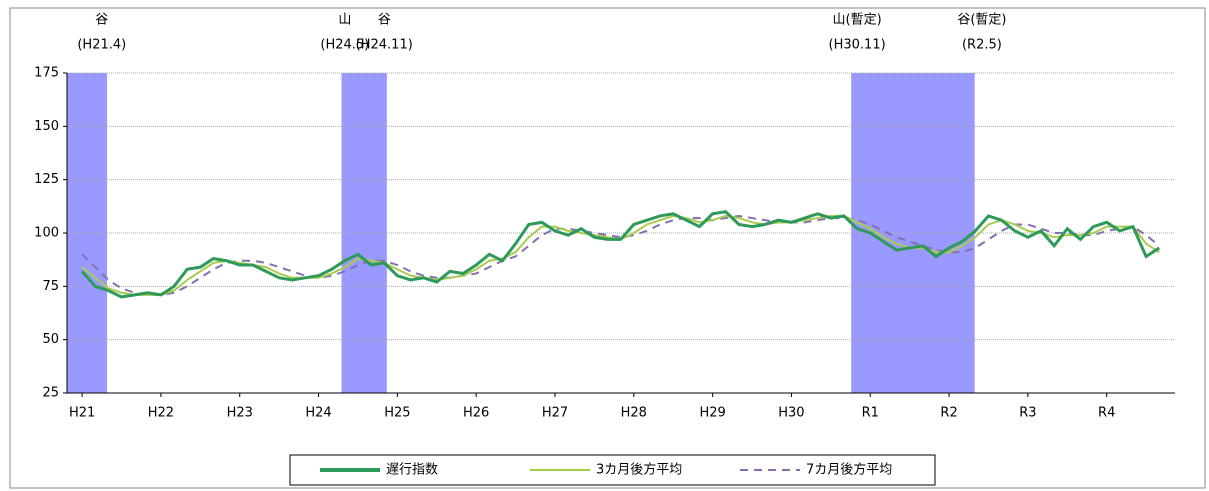 This screenshot has height=491, width=1209. What do you see at coordinates (384, 45) in the screenshot?
I see `annotation-date: (H24.11)` at bounding box center [384, 45].